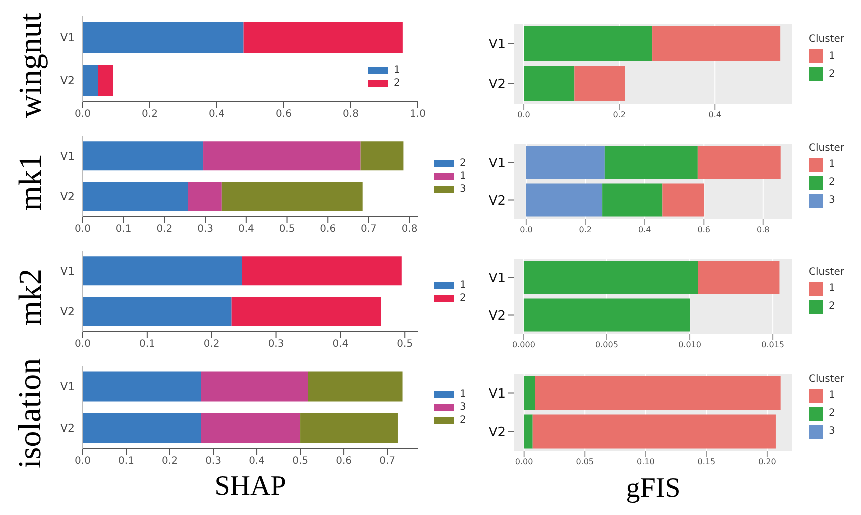  Describe the element at coordinates (524, 345) in the screenshot. I see `x-tick-label: 0.000` at that location.